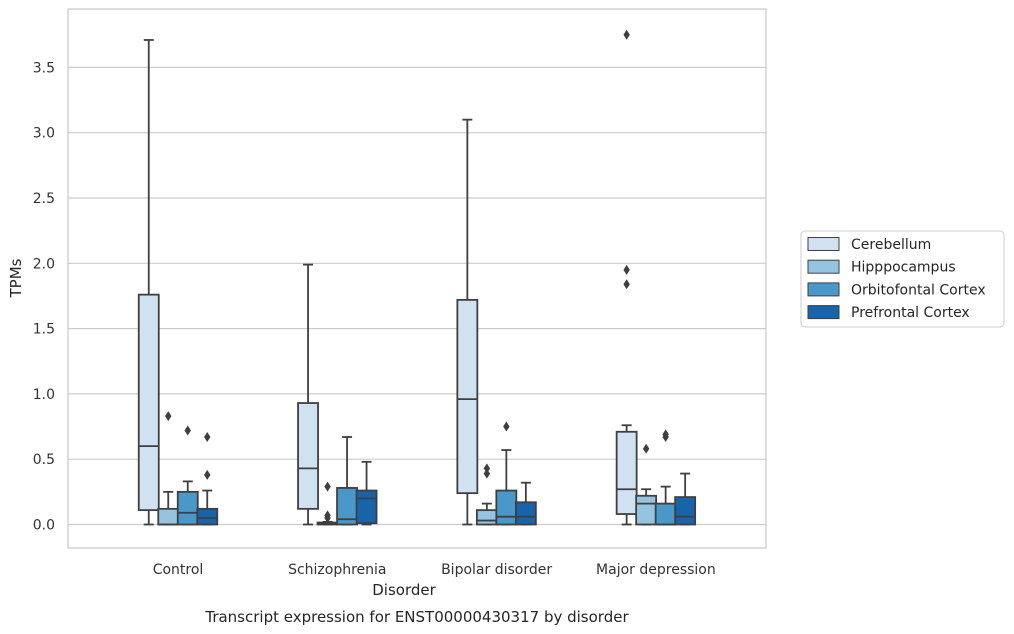  I want to click on y-tick-label: 1.5, so click(44, 330).